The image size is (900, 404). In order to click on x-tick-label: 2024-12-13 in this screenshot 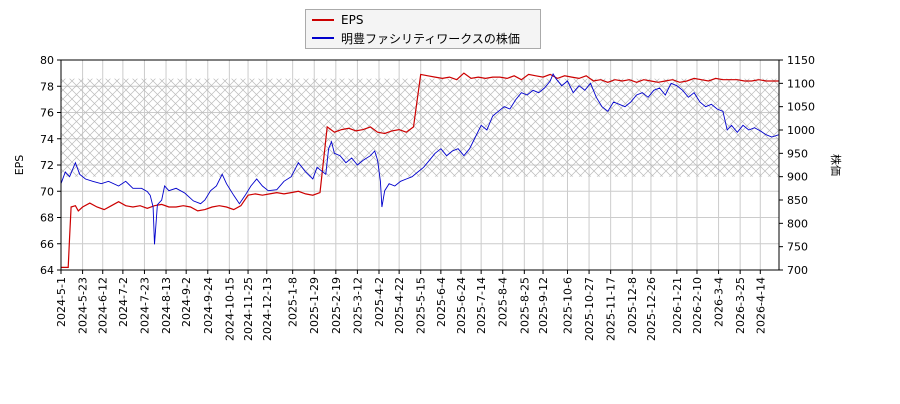, I will do `click(267, 309)`.